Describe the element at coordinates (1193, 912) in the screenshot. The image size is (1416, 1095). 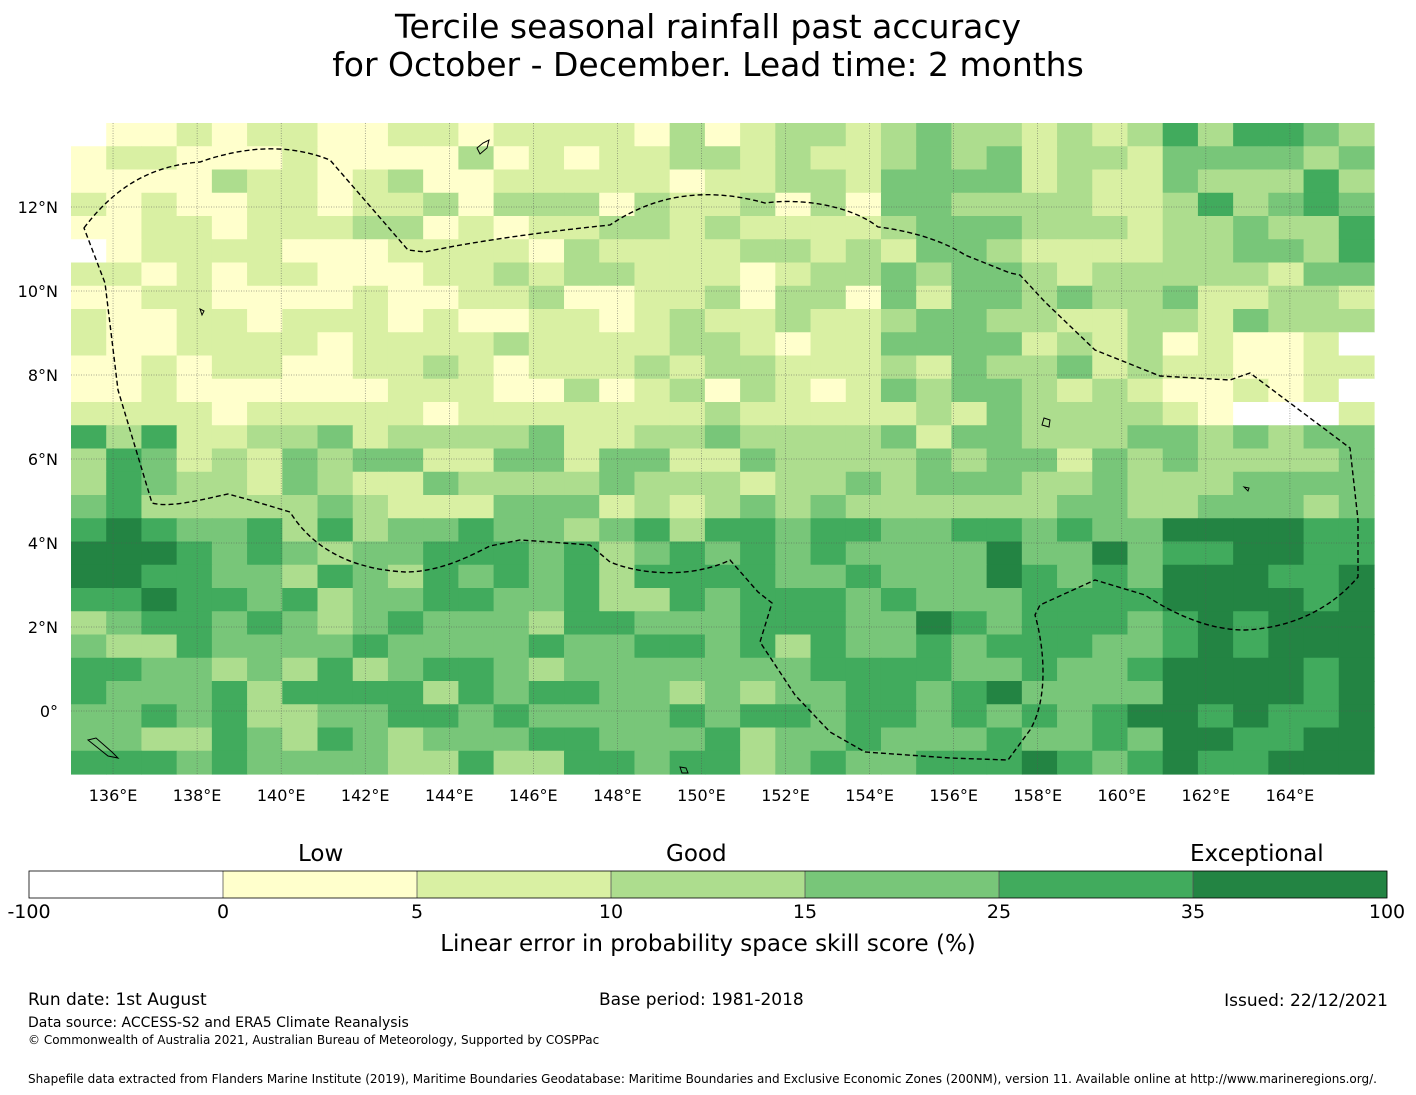
I see `colorbar-tick: 35` at that location.